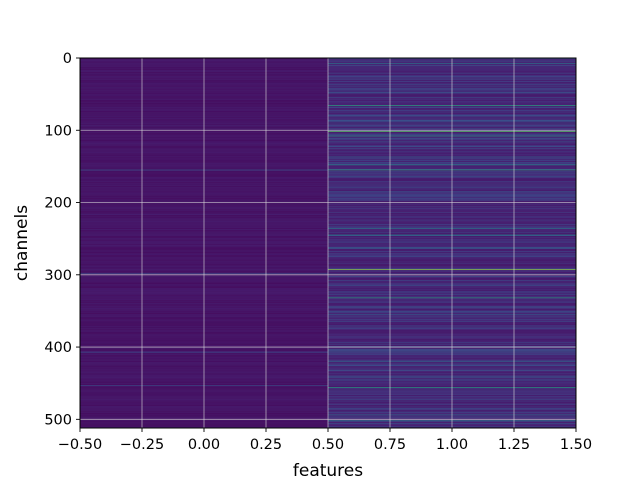 The image size is (640, 484). What do you see at coordinates (142, 445) in the screenshot?
I see `x-tick-label: −0.25` at bounding box center [142, 445].